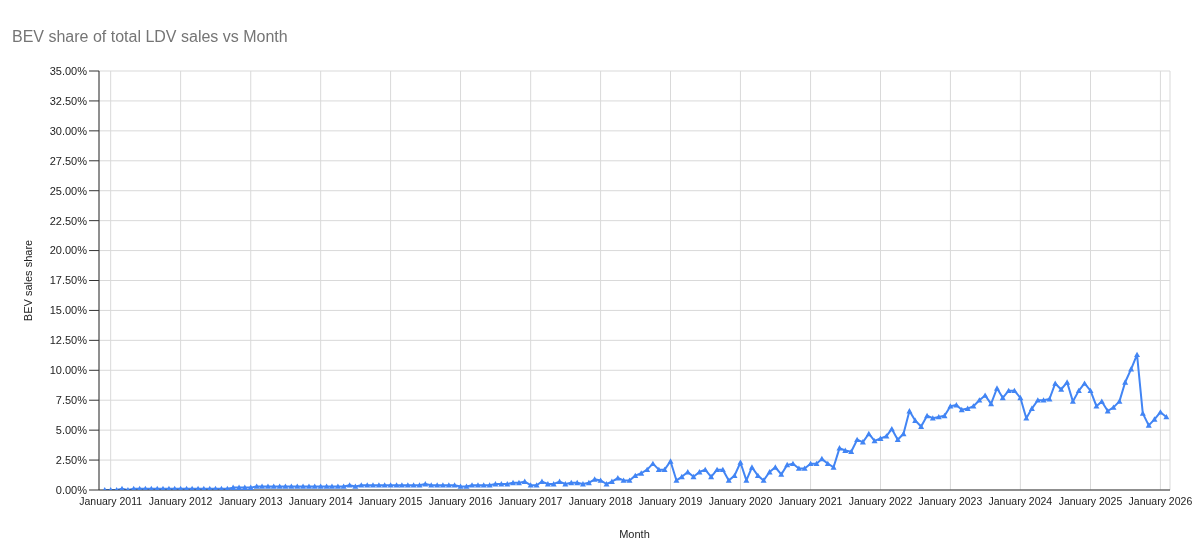 The height and width of the screenshot is (559, 1200). What do you see at coordinates (1090, 501) in the screenshot?
I see `x-tick-label: January 2025` at bounding box center [1090, 501].